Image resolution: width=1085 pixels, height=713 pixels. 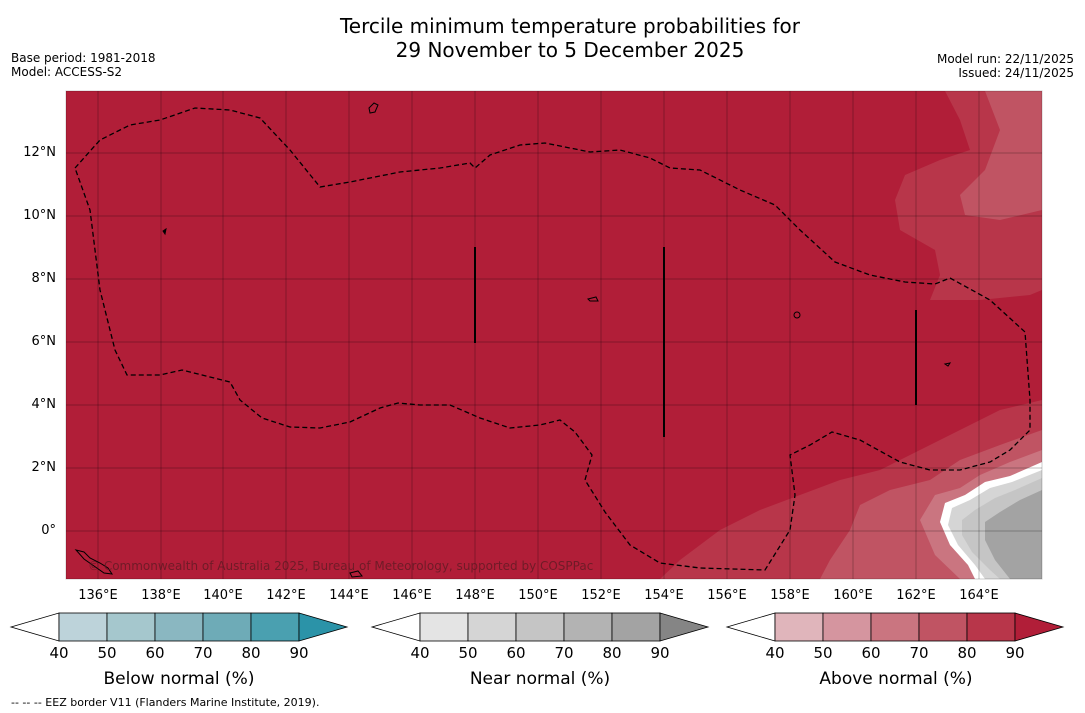 I want to click on above-normal-60-70-region, so click(x=1001, y=155).